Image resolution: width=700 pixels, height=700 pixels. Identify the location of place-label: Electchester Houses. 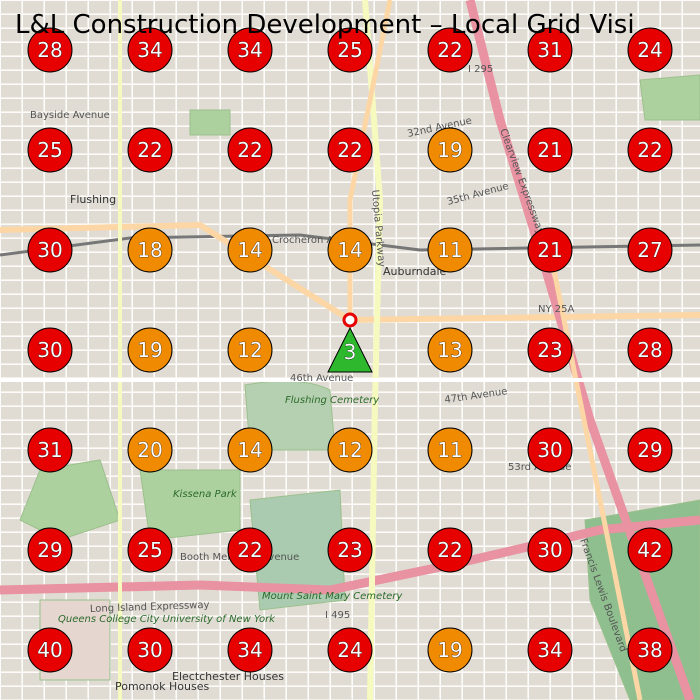
(228, 676).